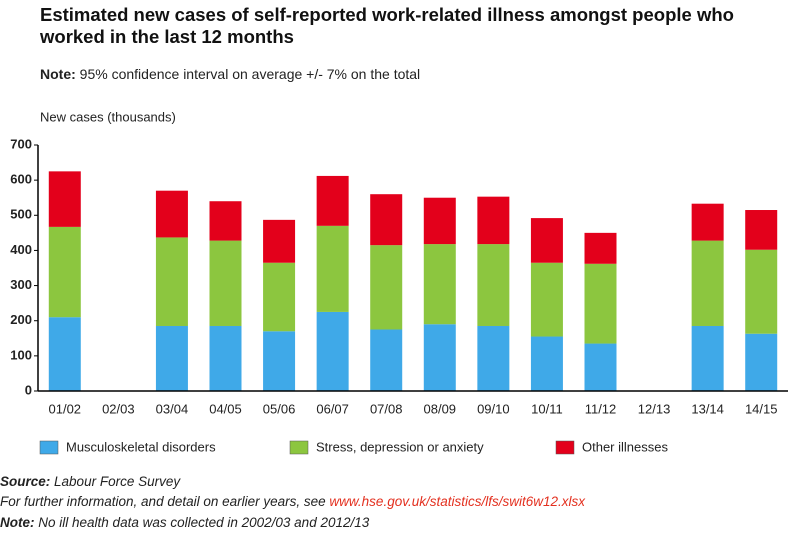 The image size is (794, 546). I want to click on x-tick-label: 08/09, so click(440, 408).